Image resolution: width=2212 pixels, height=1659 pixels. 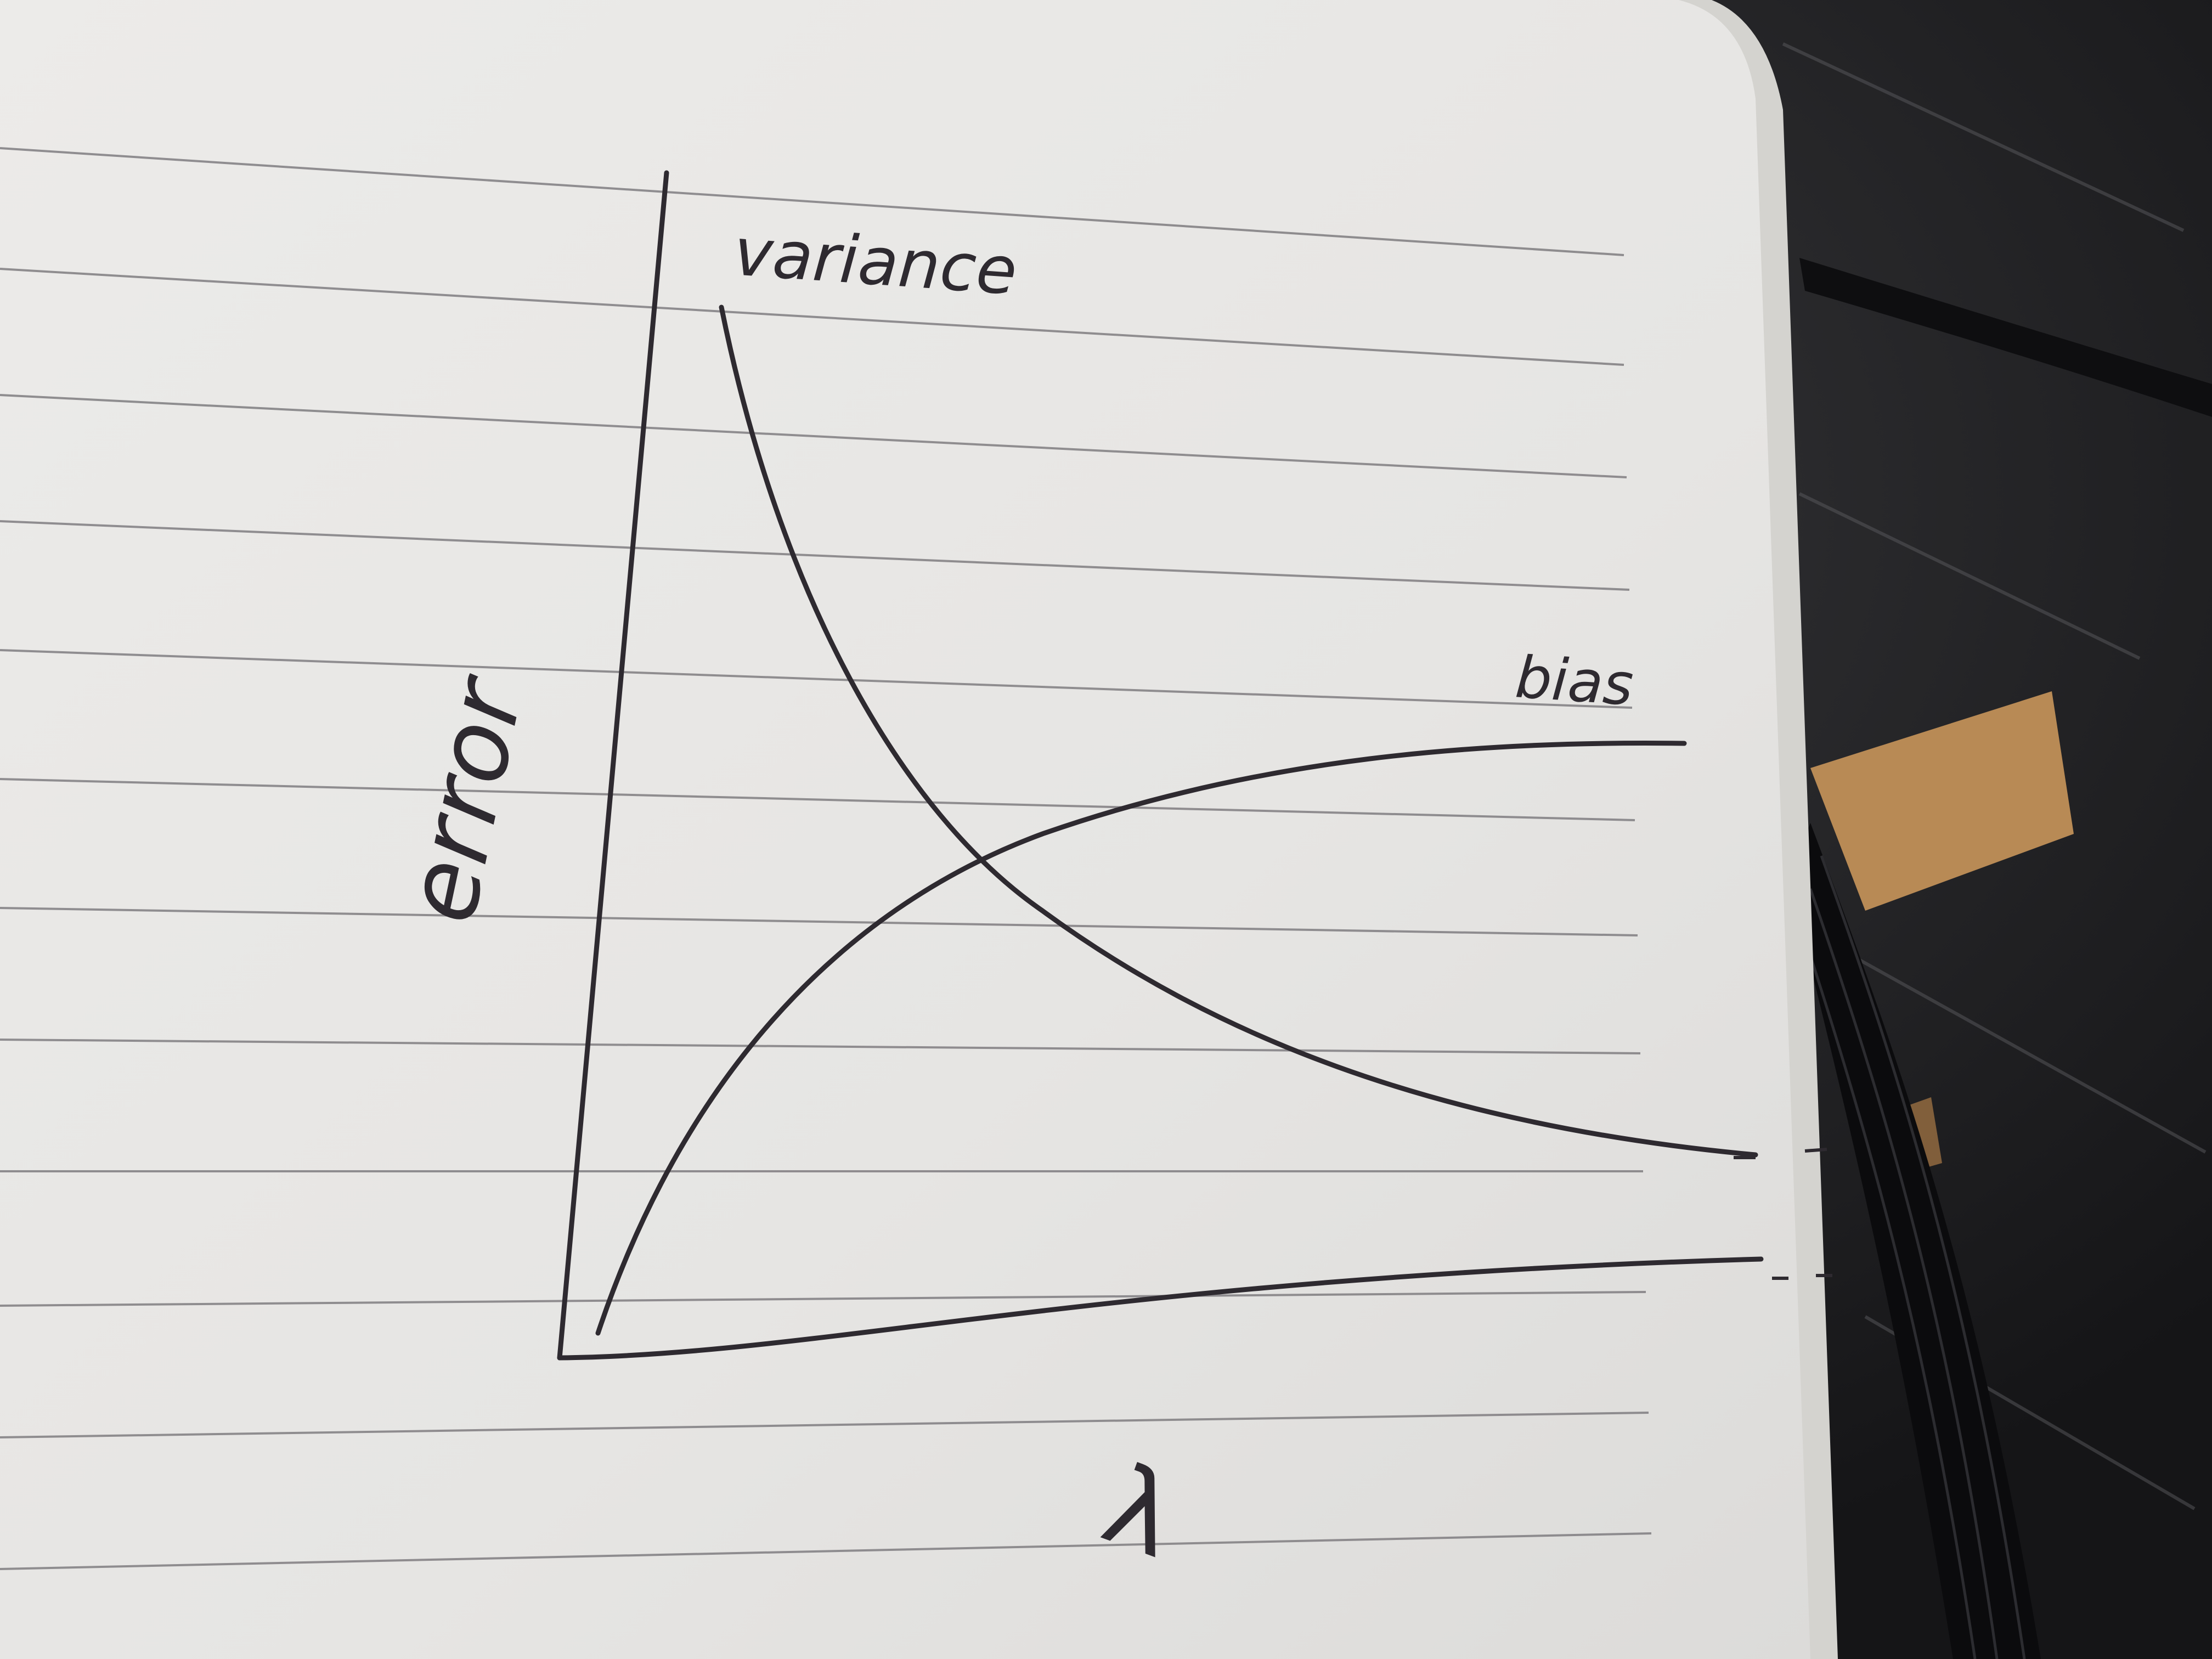 I want to click on edge-ticks, so click(x=1783, y=1214).